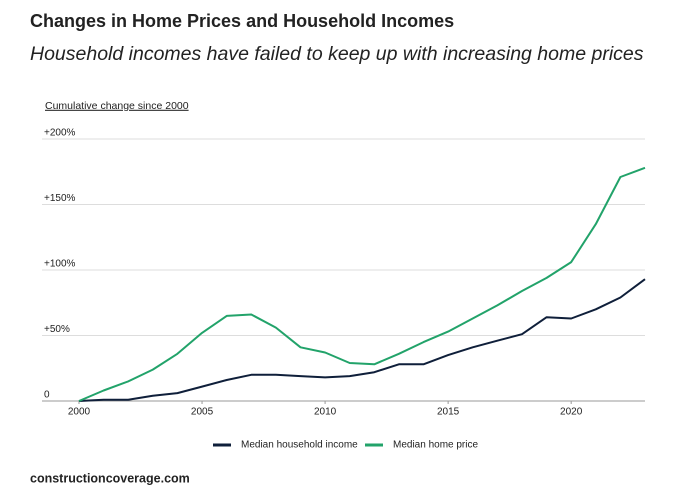 This screenshot has height=495, width=690. I want to click on x-tick-label: 2010, so click(325, 412).